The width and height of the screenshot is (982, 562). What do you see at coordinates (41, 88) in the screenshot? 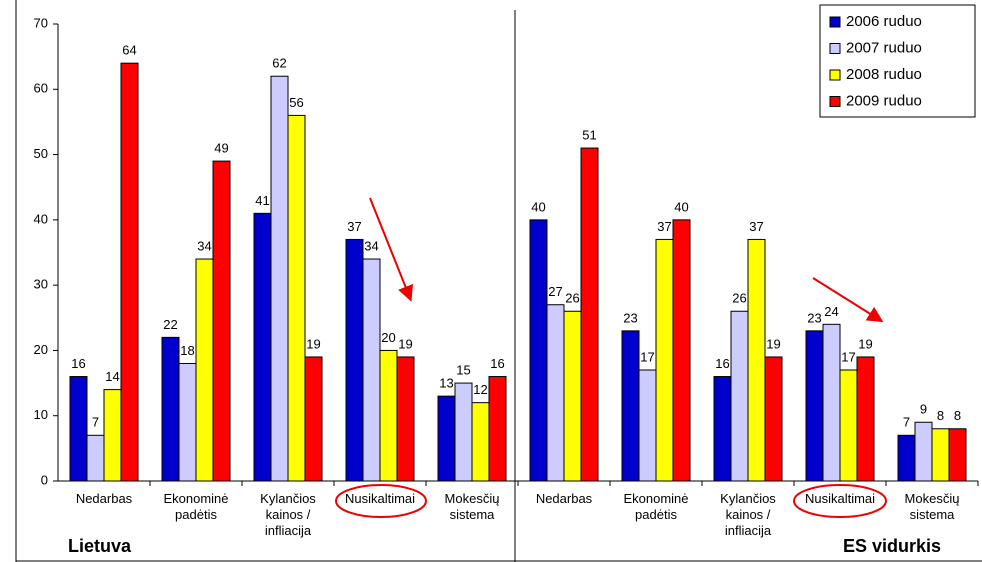
I see `y-tick-label: 60` at bounding box center [41, 88].